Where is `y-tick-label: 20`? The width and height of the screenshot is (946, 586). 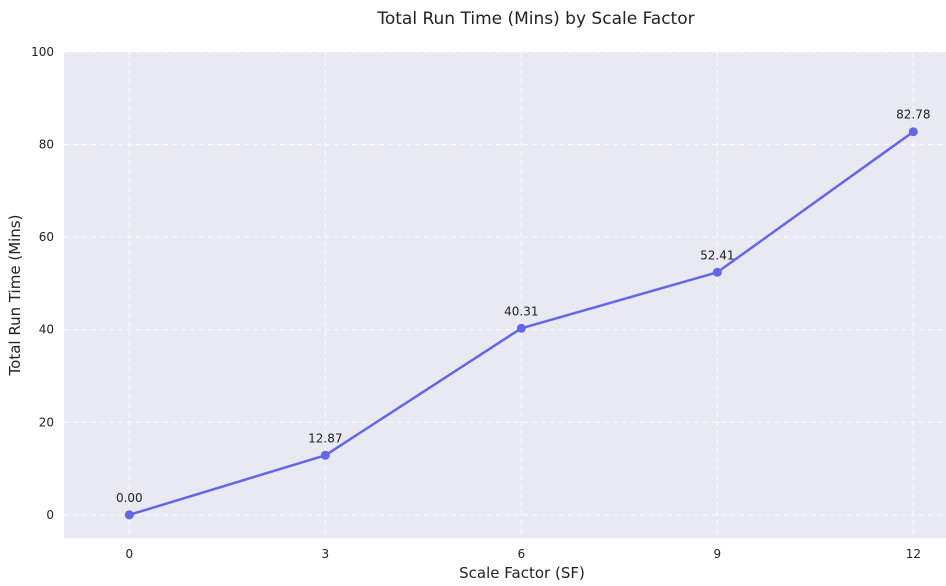
y-tick-label: 20 is located at coordinates (46, 422).